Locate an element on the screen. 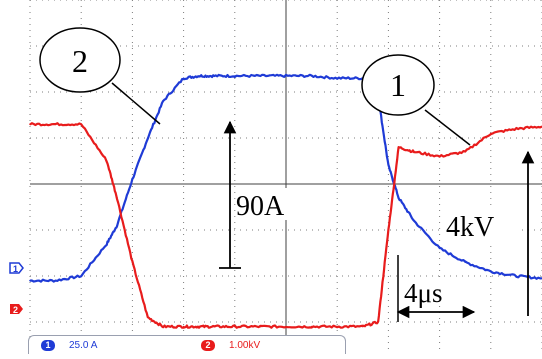  ch2-ground-marker: 2 is located at coordinates (16, 309).